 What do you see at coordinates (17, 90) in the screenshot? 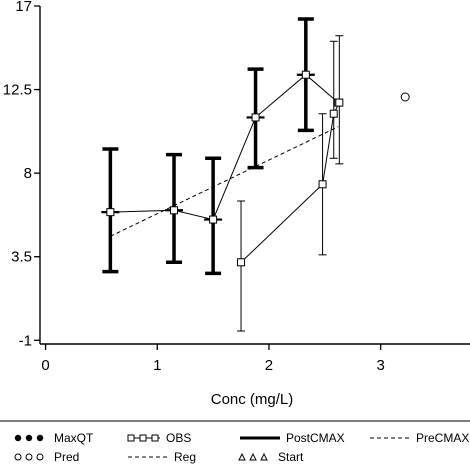
I see `y-tick-label: 12.5` at bounding box center [17, 90].